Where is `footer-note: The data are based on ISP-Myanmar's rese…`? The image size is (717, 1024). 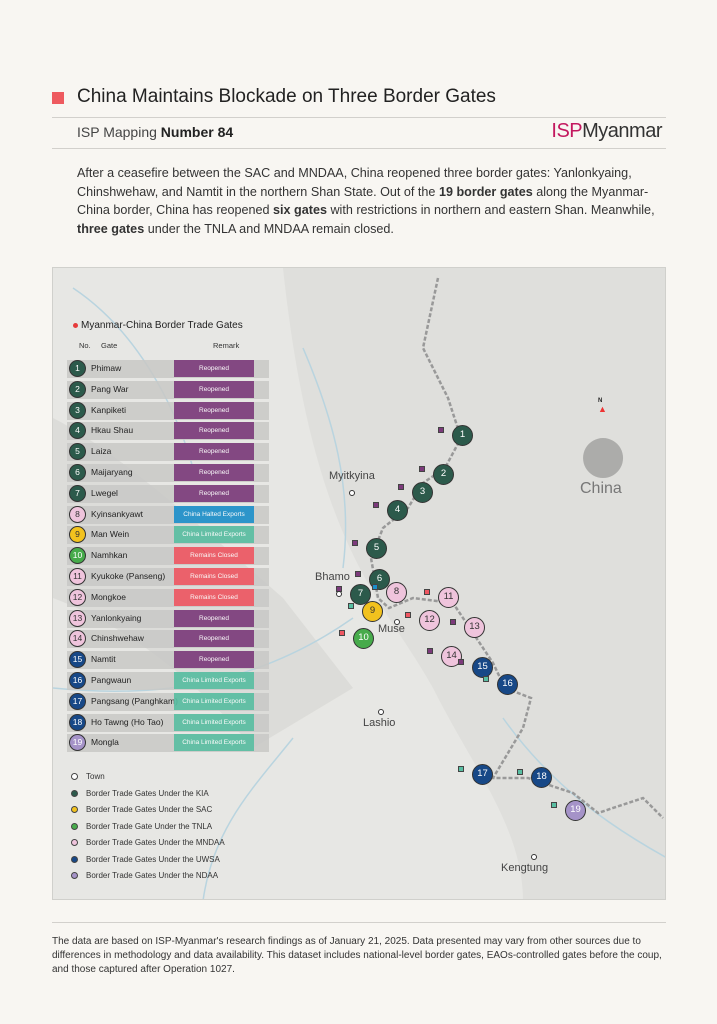 footer-note: The data are based on ISP-Myanmar's rese… is located at coordinates (357, 955).